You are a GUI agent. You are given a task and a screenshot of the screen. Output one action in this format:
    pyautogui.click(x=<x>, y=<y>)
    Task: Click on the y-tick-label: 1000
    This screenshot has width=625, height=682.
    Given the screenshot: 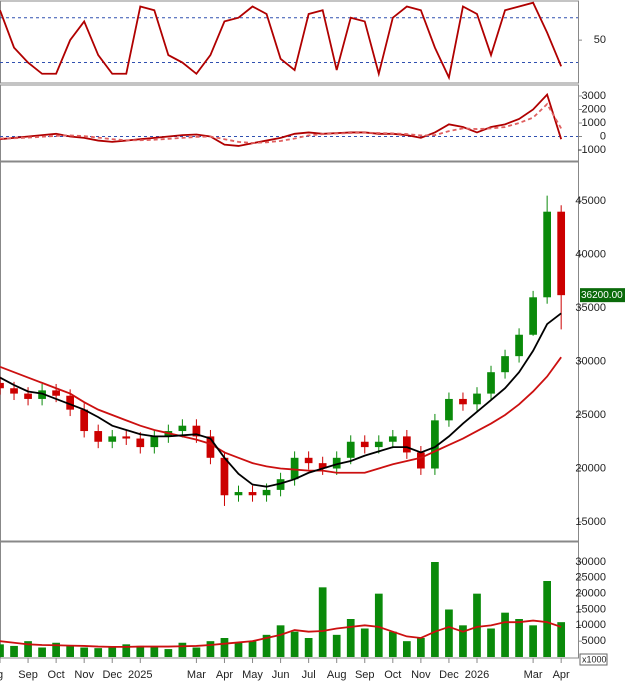 What is the action you would take?
    pyautogui.click(x=594, y=123)
    